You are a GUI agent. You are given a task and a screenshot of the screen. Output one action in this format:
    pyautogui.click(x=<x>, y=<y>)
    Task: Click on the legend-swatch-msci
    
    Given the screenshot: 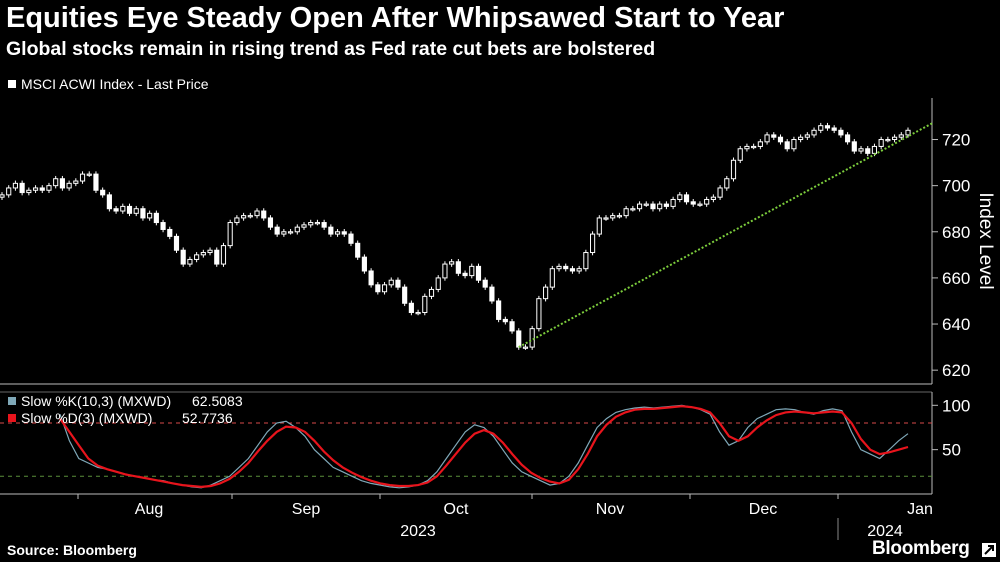 What is the action you would take?
    pyautogui.click(x=12, y=84)
    